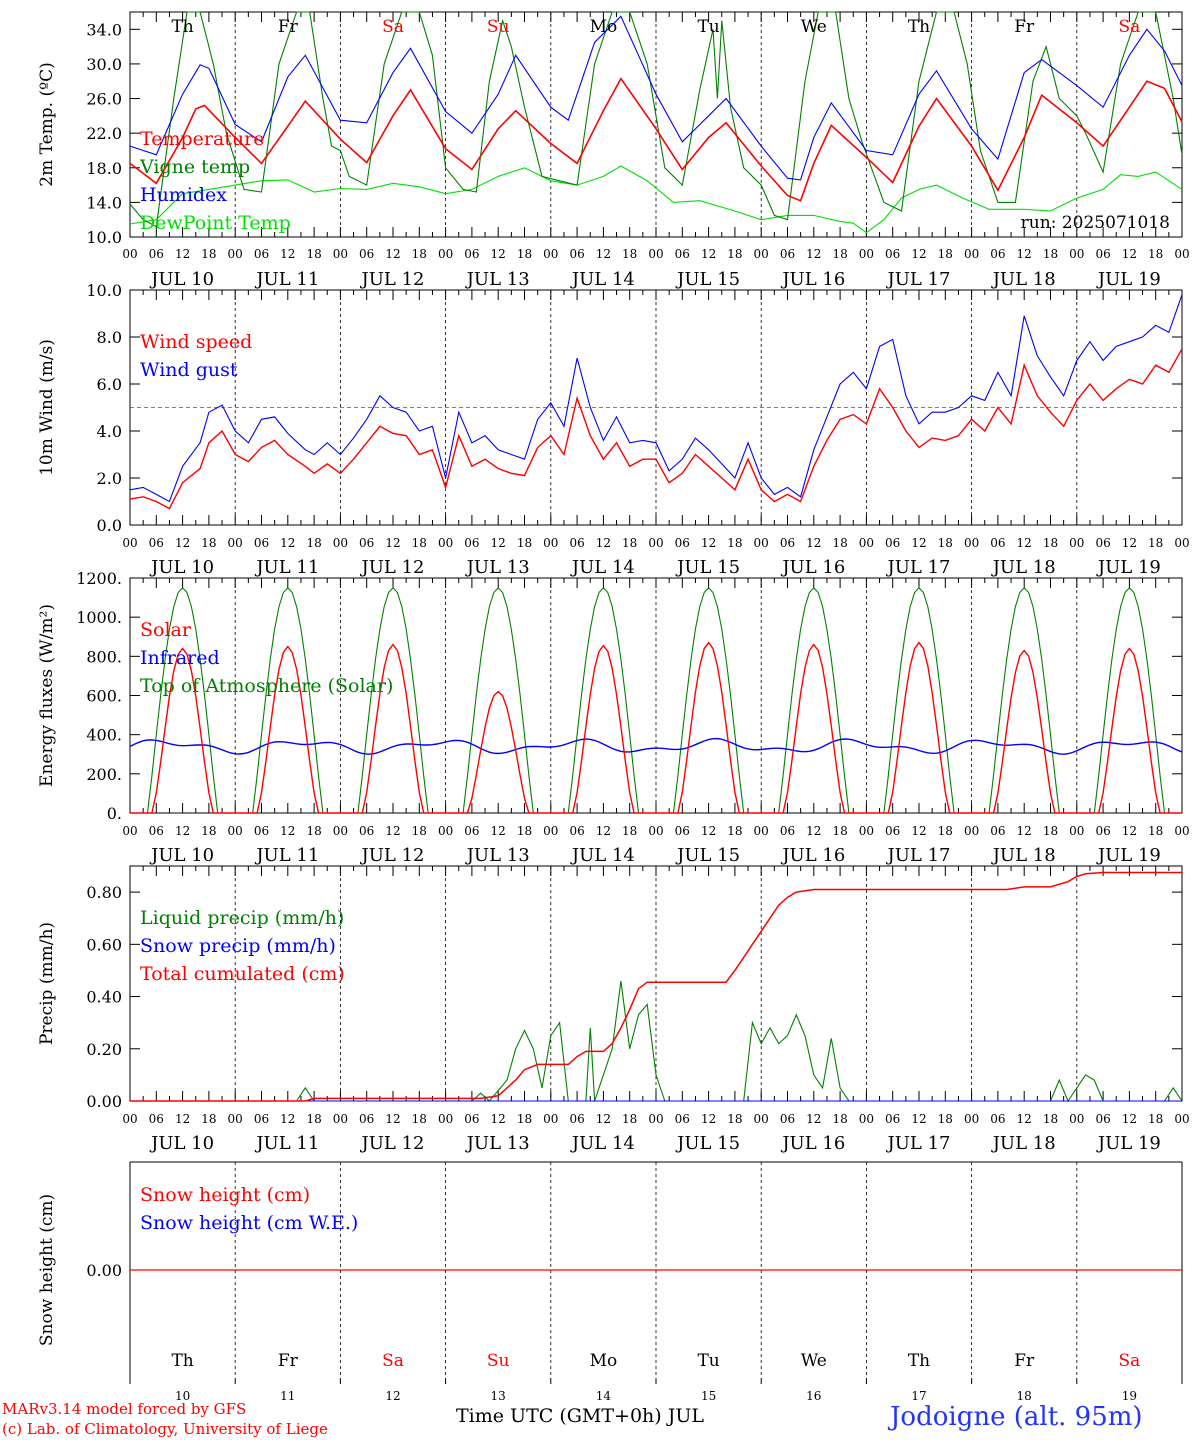 The width and height of the screenshot is (1194, 1440). Describe the element at coordinates (814, 1361) in the screenshot. I see `weekday-label: We` at that location.